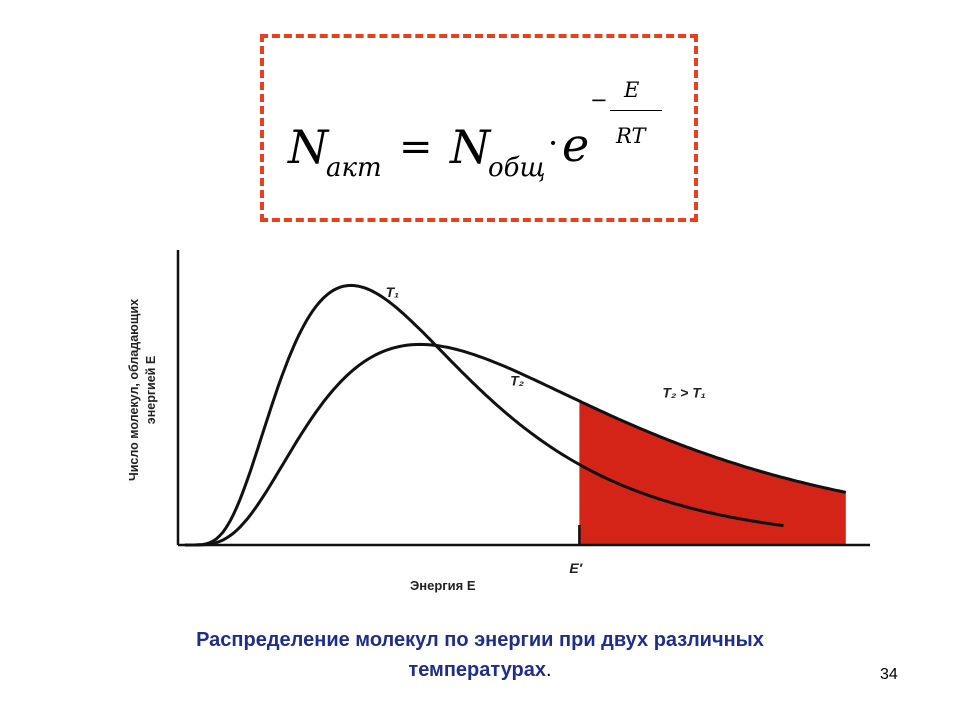  I want to click on formula-e: e, so click(576, 145).